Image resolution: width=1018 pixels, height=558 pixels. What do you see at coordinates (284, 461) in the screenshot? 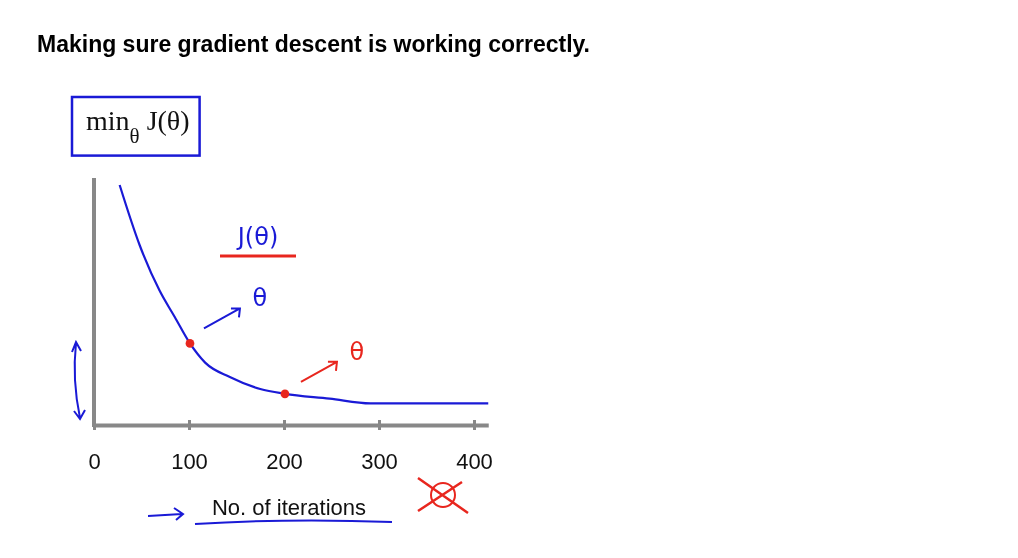
I see `x-tick-label: 200` at bounding box center [284, 461].